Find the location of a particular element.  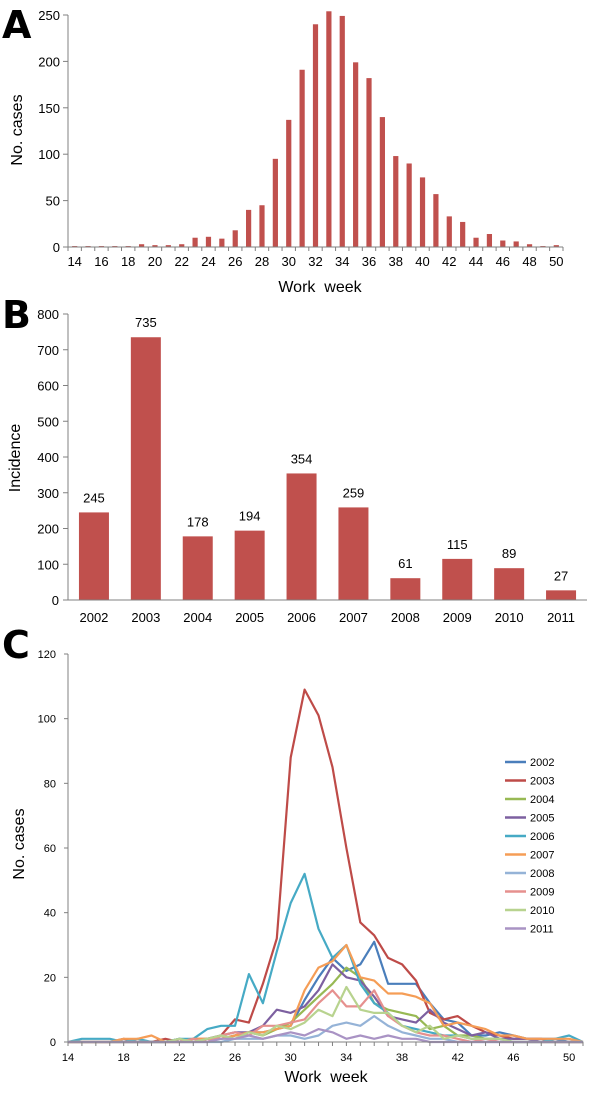

x-tick-label-c: 18 is located at coordinates (124, 1058).